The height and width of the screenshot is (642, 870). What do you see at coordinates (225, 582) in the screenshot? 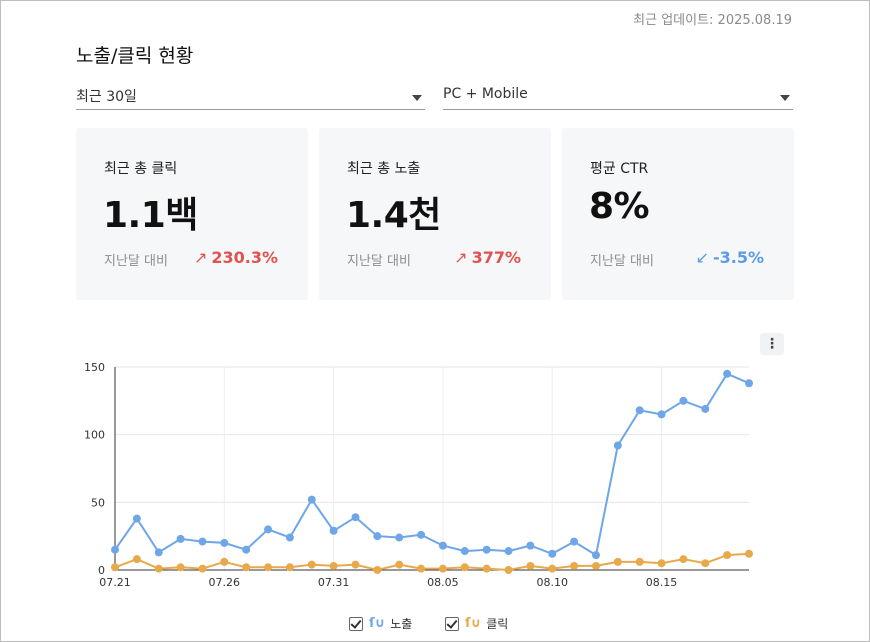
I see `x-tick-label: 07.26` at bounding box center [225, 582].